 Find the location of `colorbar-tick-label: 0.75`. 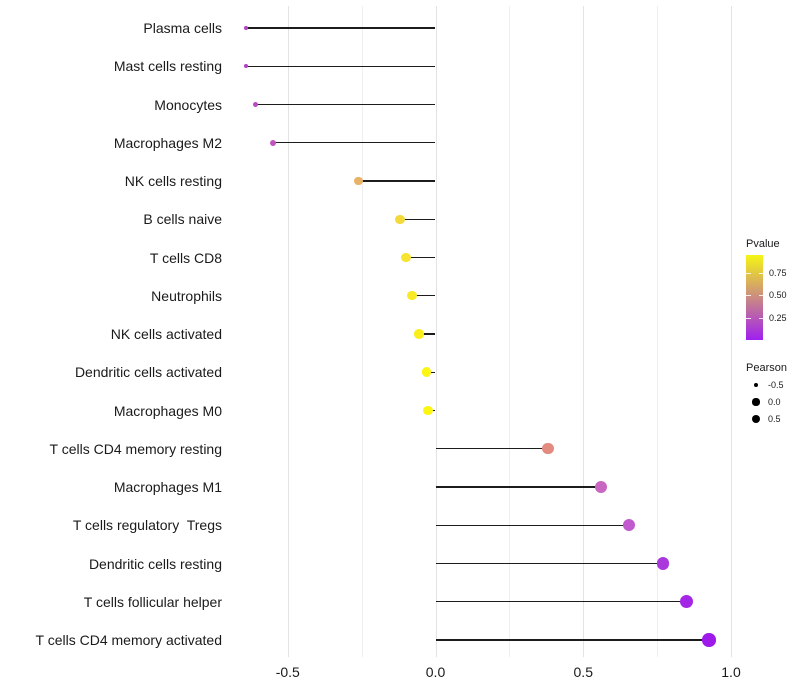

colorbar-tick-label: 0.75 is located at coordinates (778, 272).